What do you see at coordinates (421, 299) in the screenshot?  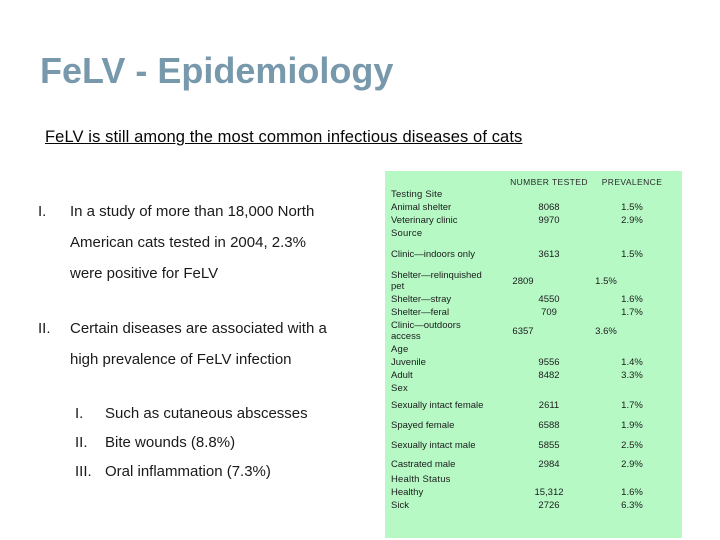 I see `row-label: Shelter—stray` at bounding box center [421, 299].